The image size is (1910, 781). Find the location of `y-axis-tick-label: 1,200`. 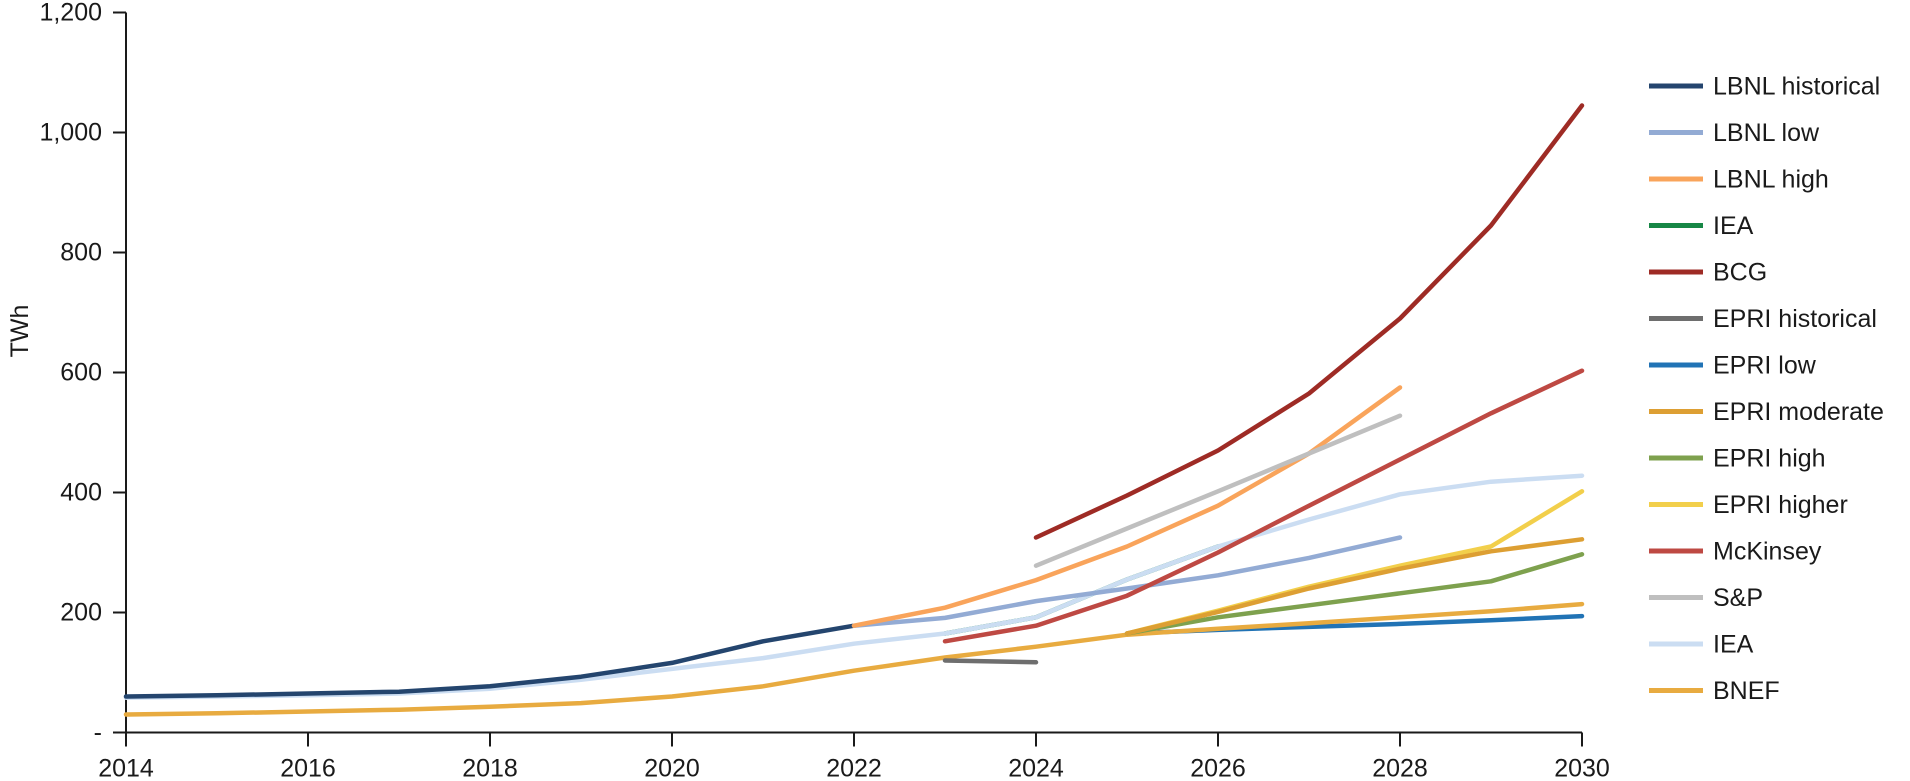

y-axis-tick-label: 1,200 is located at coordinates (70, 13).